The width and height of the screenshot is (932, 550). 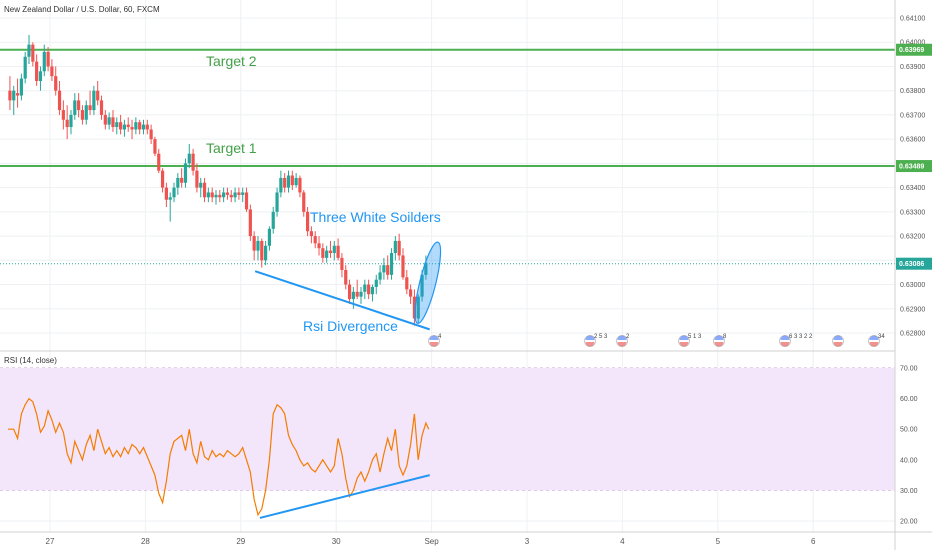 I want to click on event-marker: 4, so click(x=435, y=340).